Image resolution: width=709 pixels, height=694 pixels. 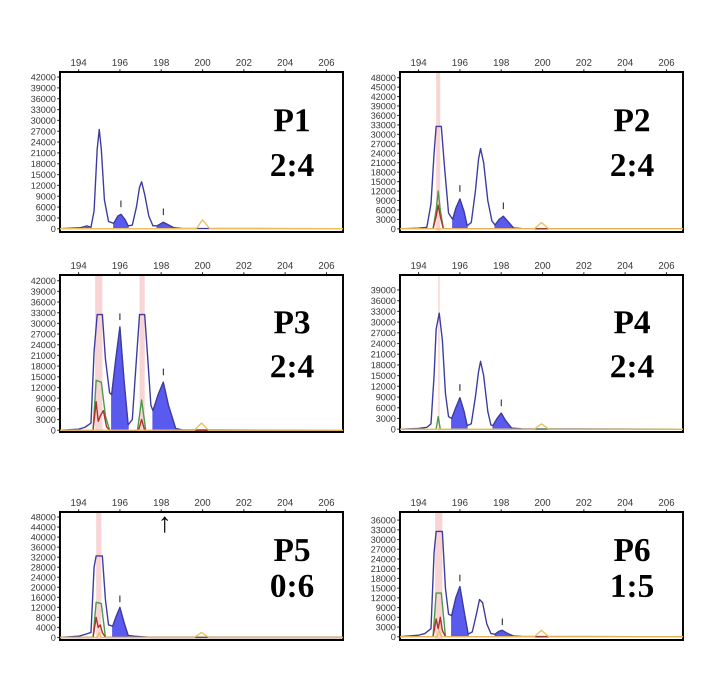 I want to click on annotation: 1:5, so click(x=633, y=586).